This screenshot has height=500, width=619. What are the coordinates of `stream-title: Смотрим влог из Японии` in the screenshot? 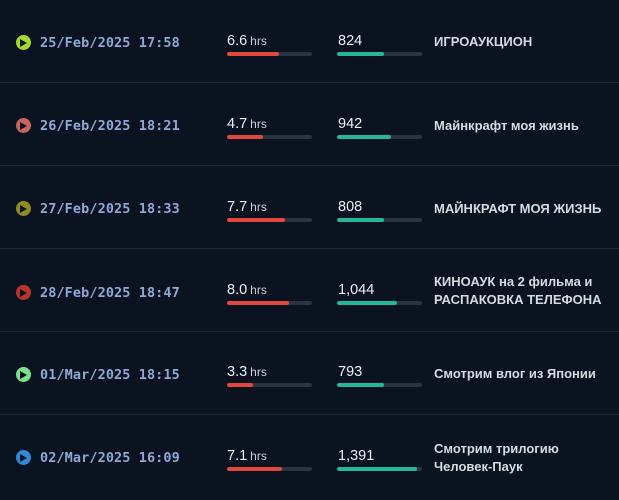 It's located at (515, 373).